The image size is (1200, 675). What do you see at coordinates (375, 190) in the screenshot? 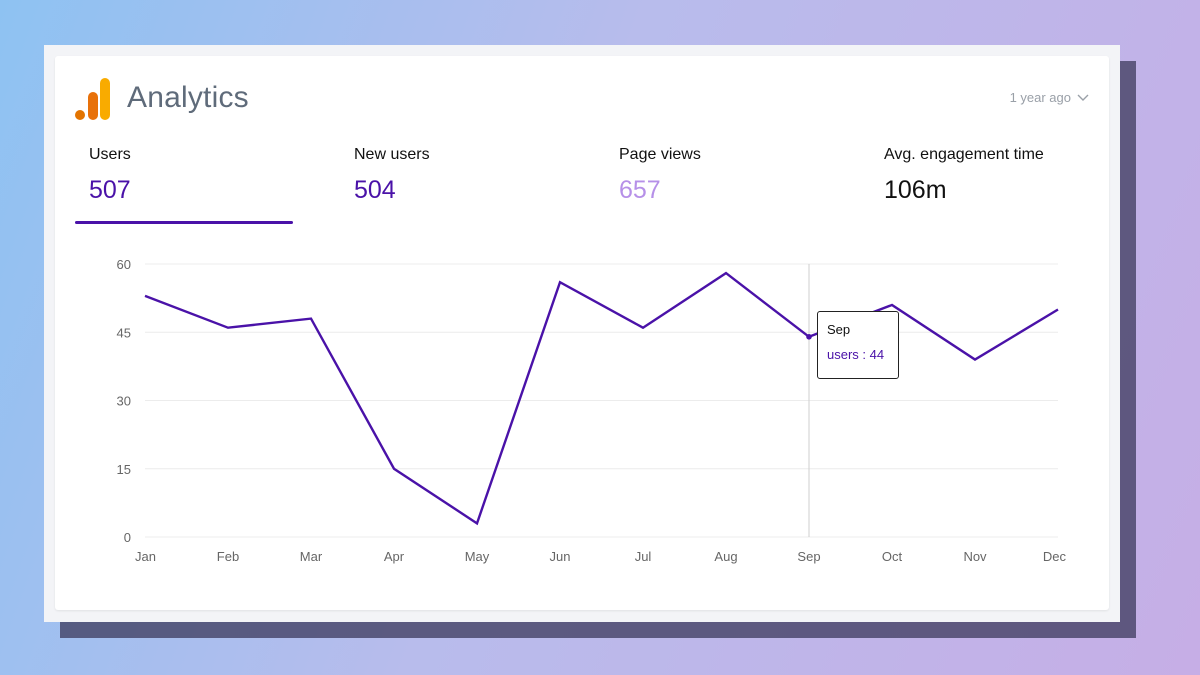
I see `tab-new-users-value: 504` at bounding box center [375, 190].